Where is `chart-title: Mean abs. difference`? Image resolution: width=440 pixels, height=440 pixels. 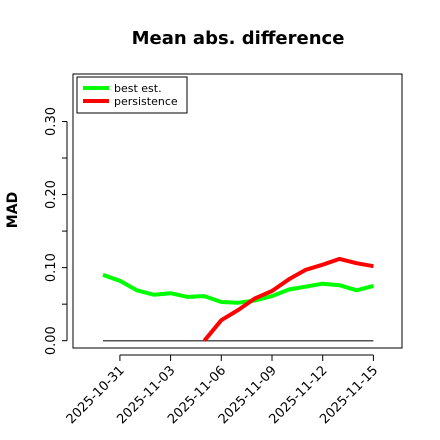 chart-title: Mean abs. difference is located at coordinates (238, 38).